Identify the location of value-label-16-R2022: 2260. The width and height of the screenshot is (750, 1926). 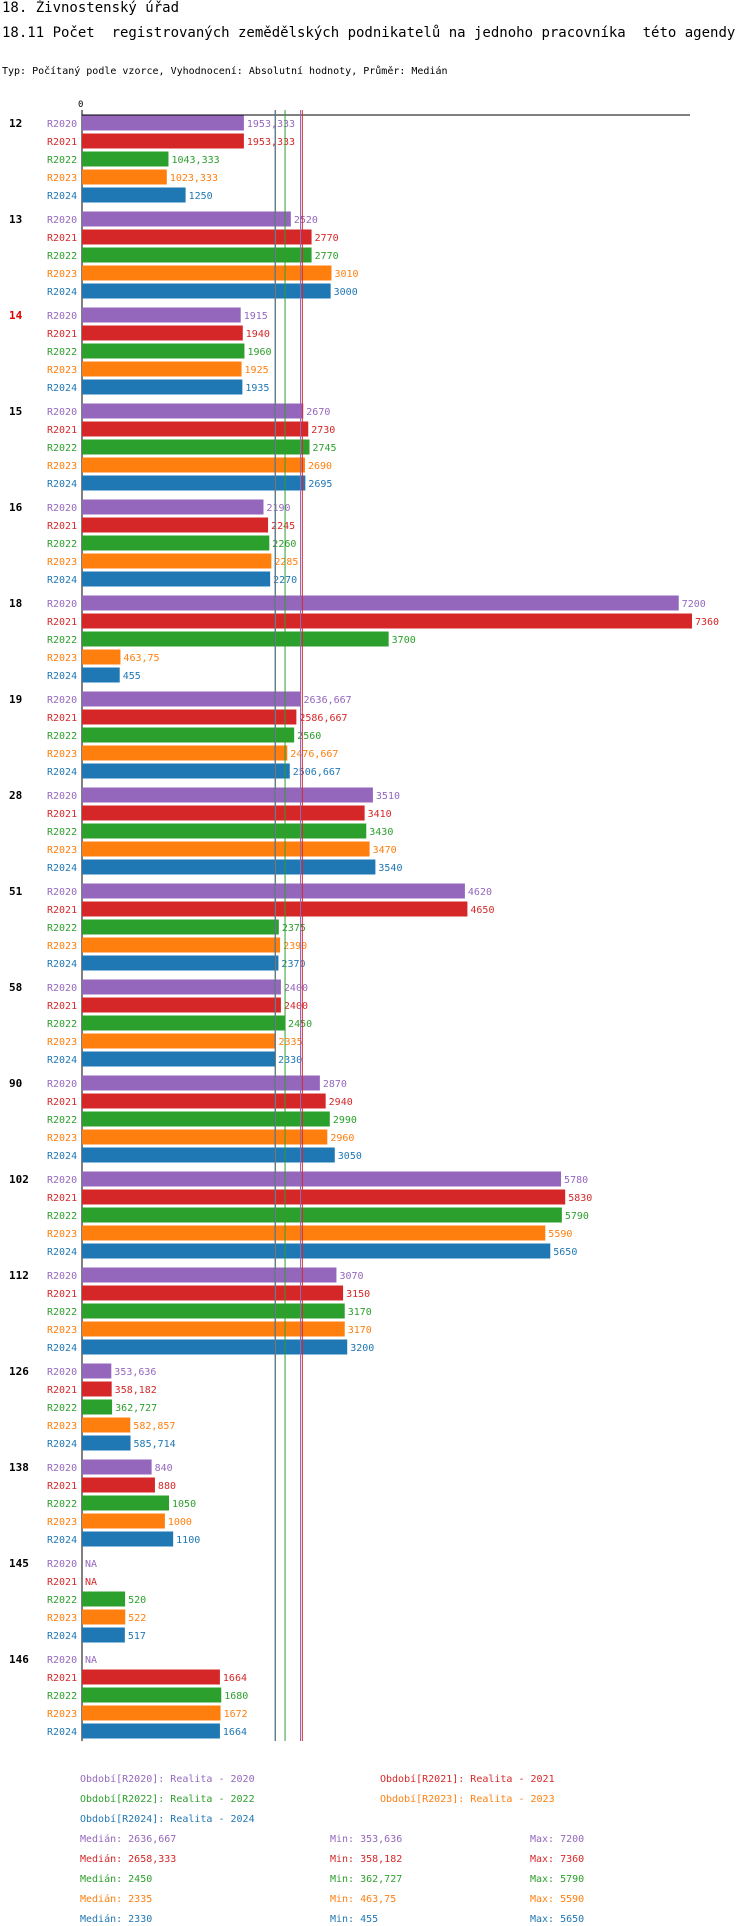
(284, 544).